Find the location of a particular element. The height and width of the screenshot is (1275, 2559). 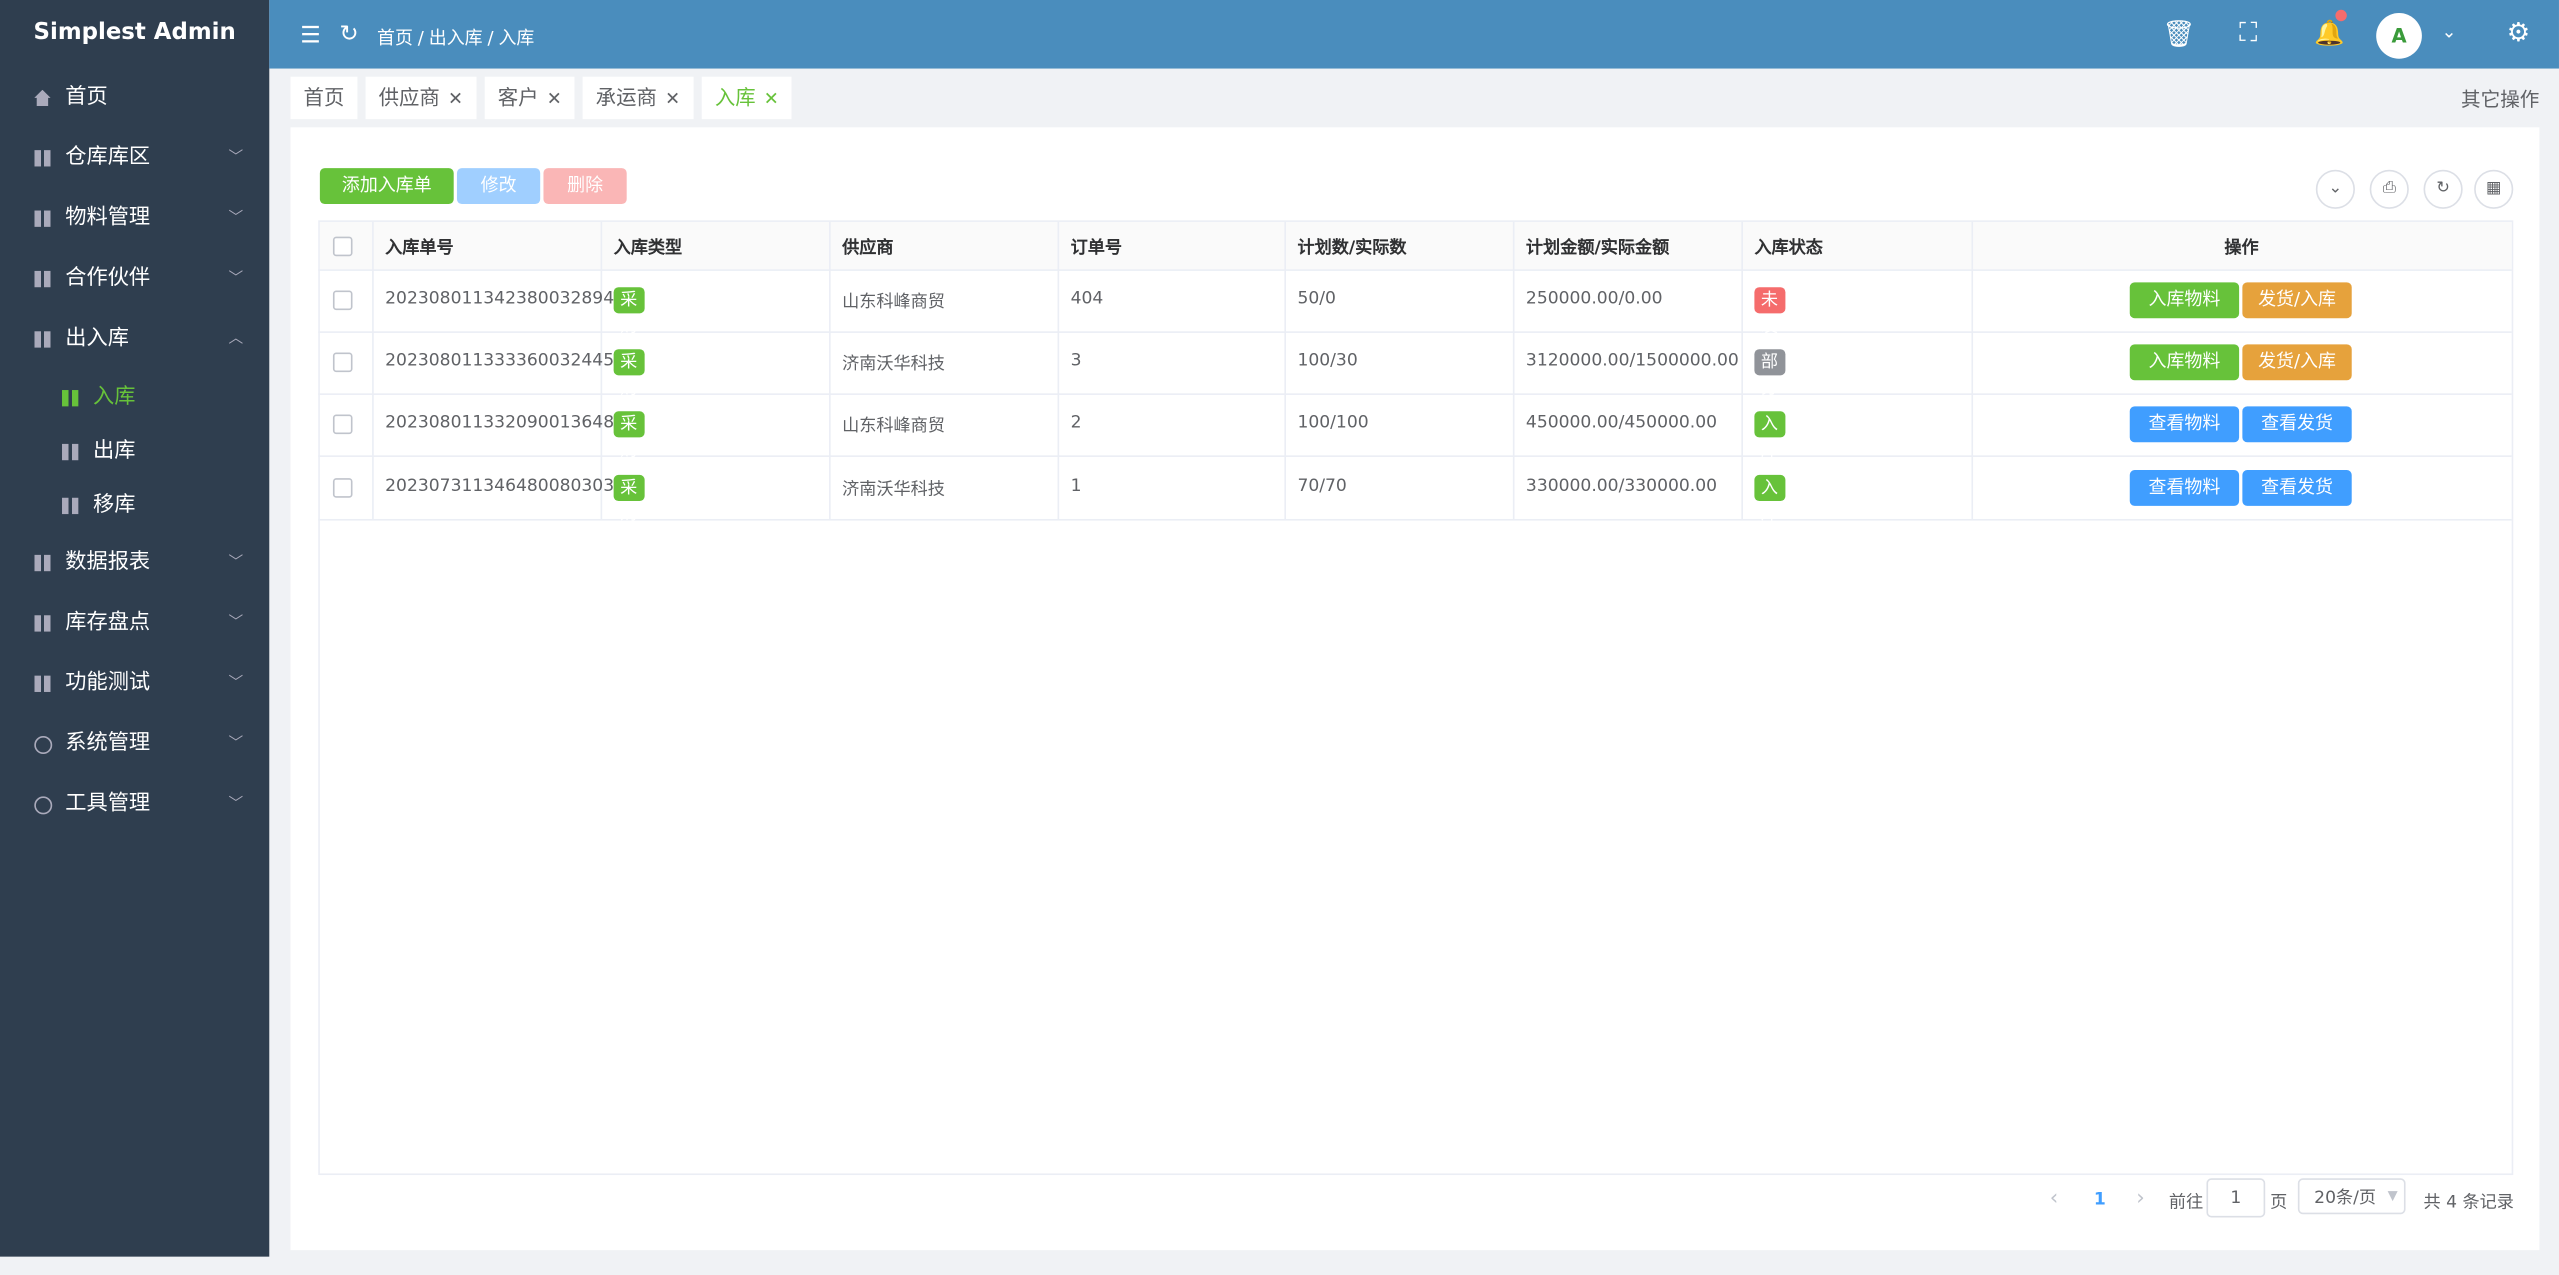

toolbar-icon: ▦ is located at coordinates (2494, 189).